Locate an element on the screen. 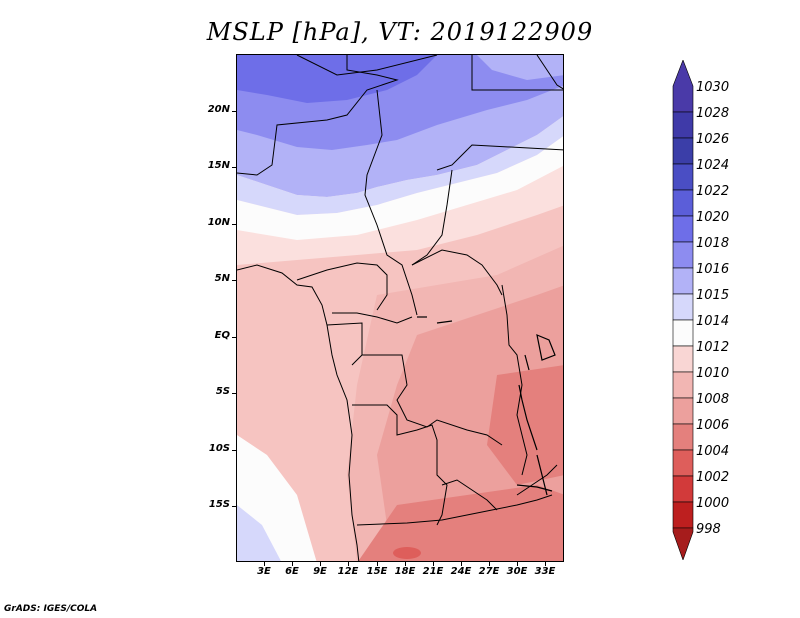 The width and height of the screenshot is (800, 618). lat-label: 5N is located at coordinates (222, 278).